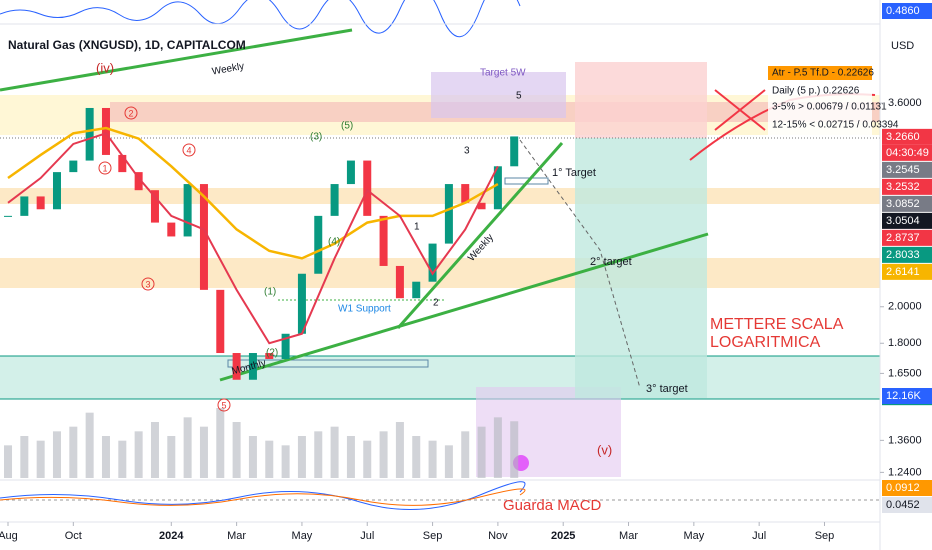 The height and width of the screenshot is (550, 932). I want to click on wave-circle-label: 1, so click(104, 168).